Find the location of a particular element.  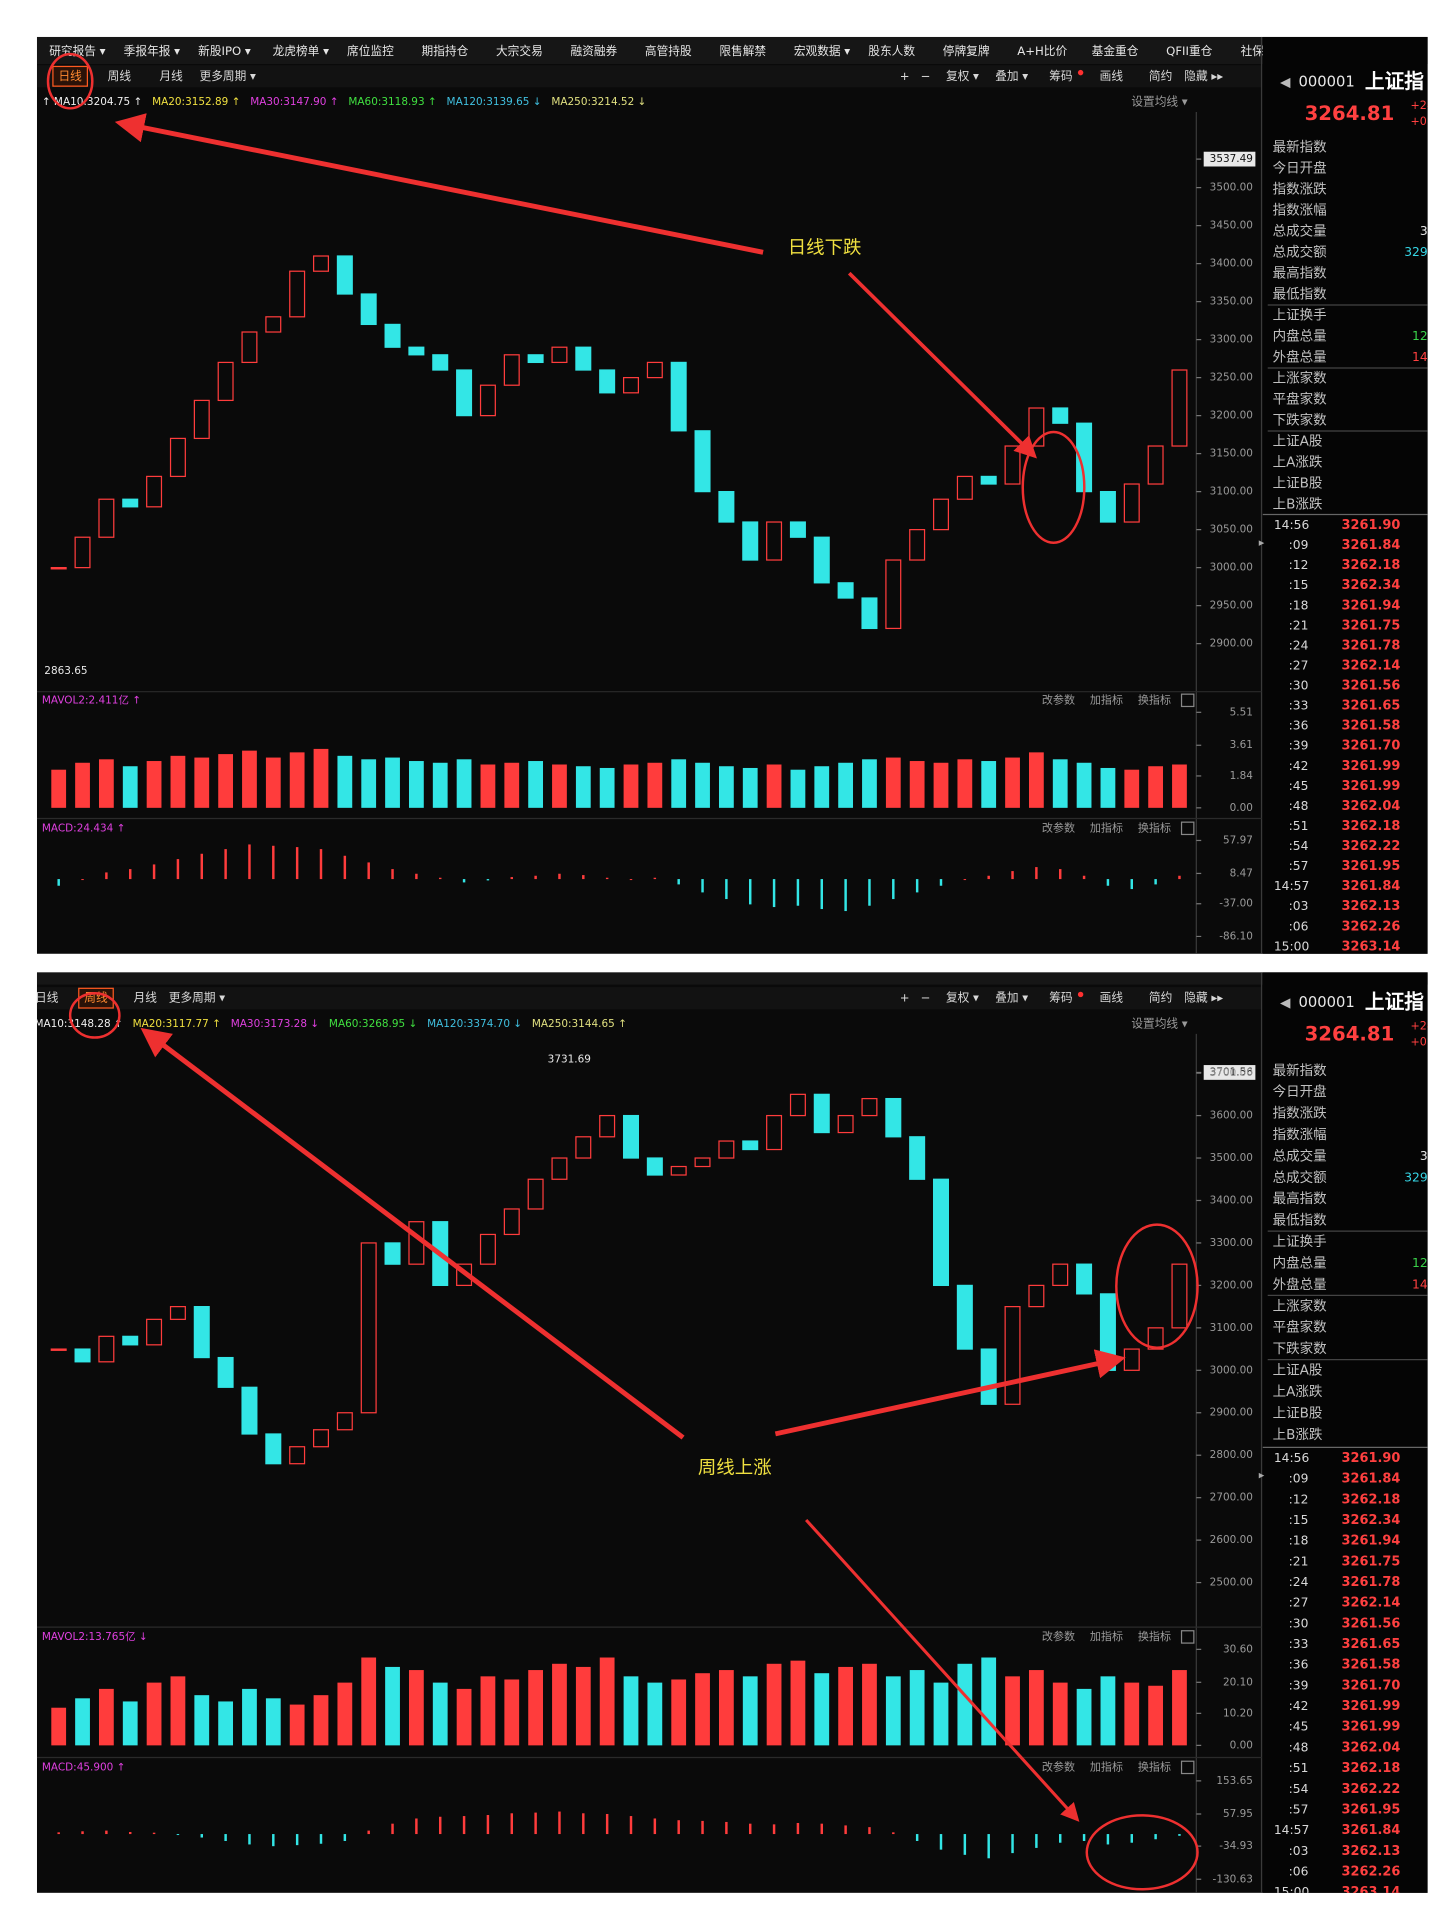

stat-label: 上A涨跌 is located at coordinates (1298, 462).